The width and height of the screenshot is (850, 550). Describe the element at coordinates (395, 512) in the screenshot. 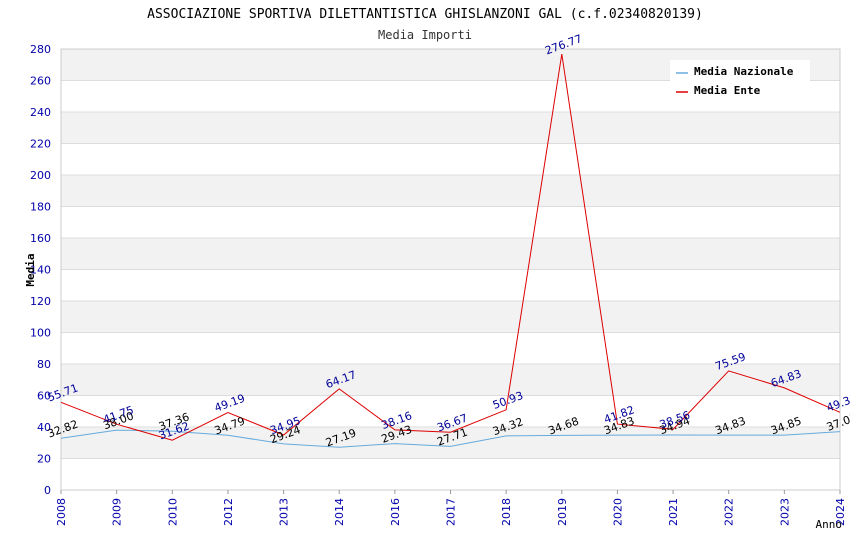

I see `x-tick-label: 2016` at that location.